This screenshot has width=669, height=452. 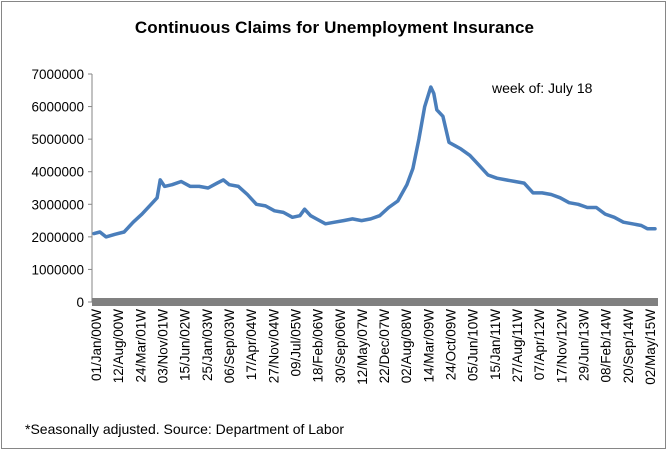 I want to click on x-tick-label: 24/Oct/09W, so click(x=451, y=345).